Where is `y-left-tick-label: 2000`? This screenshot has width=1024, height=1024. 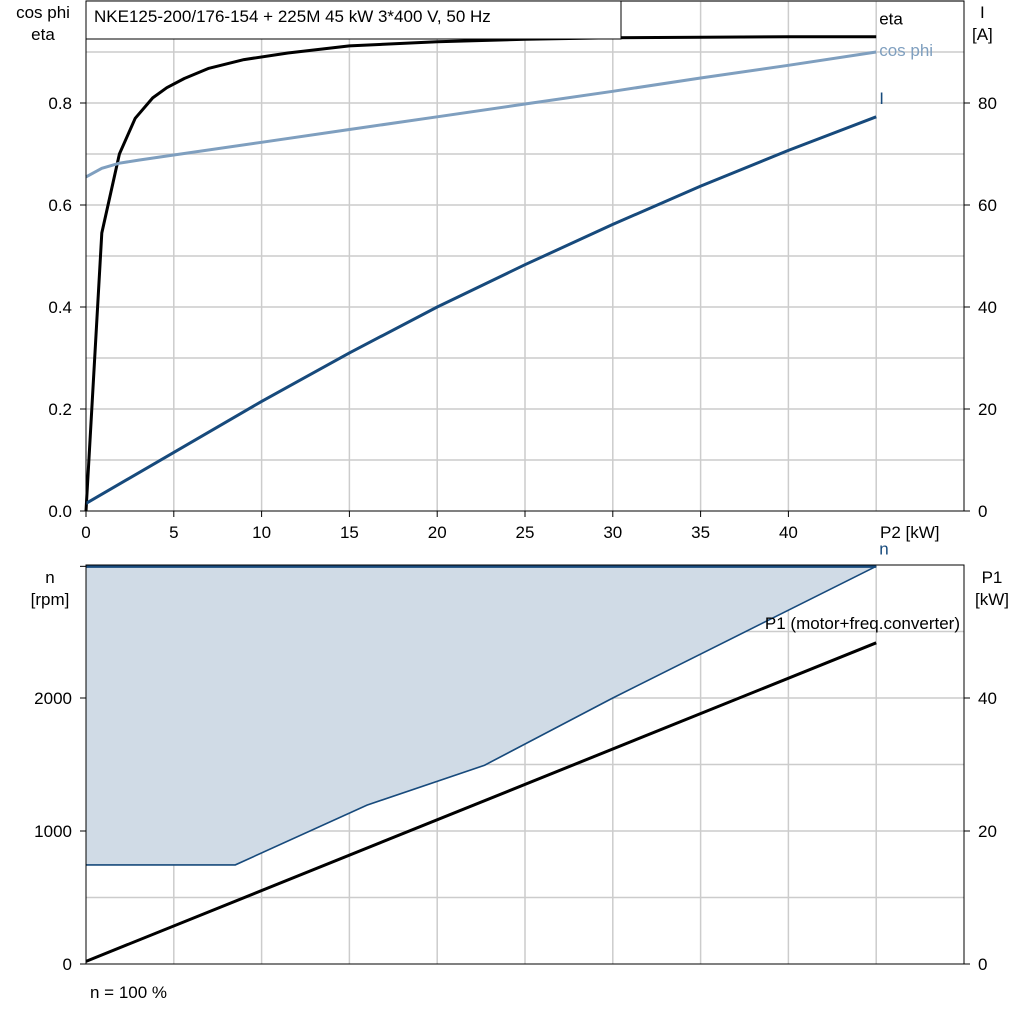
y-left-tick-label: 2000 is located at coordinates (53, 698).